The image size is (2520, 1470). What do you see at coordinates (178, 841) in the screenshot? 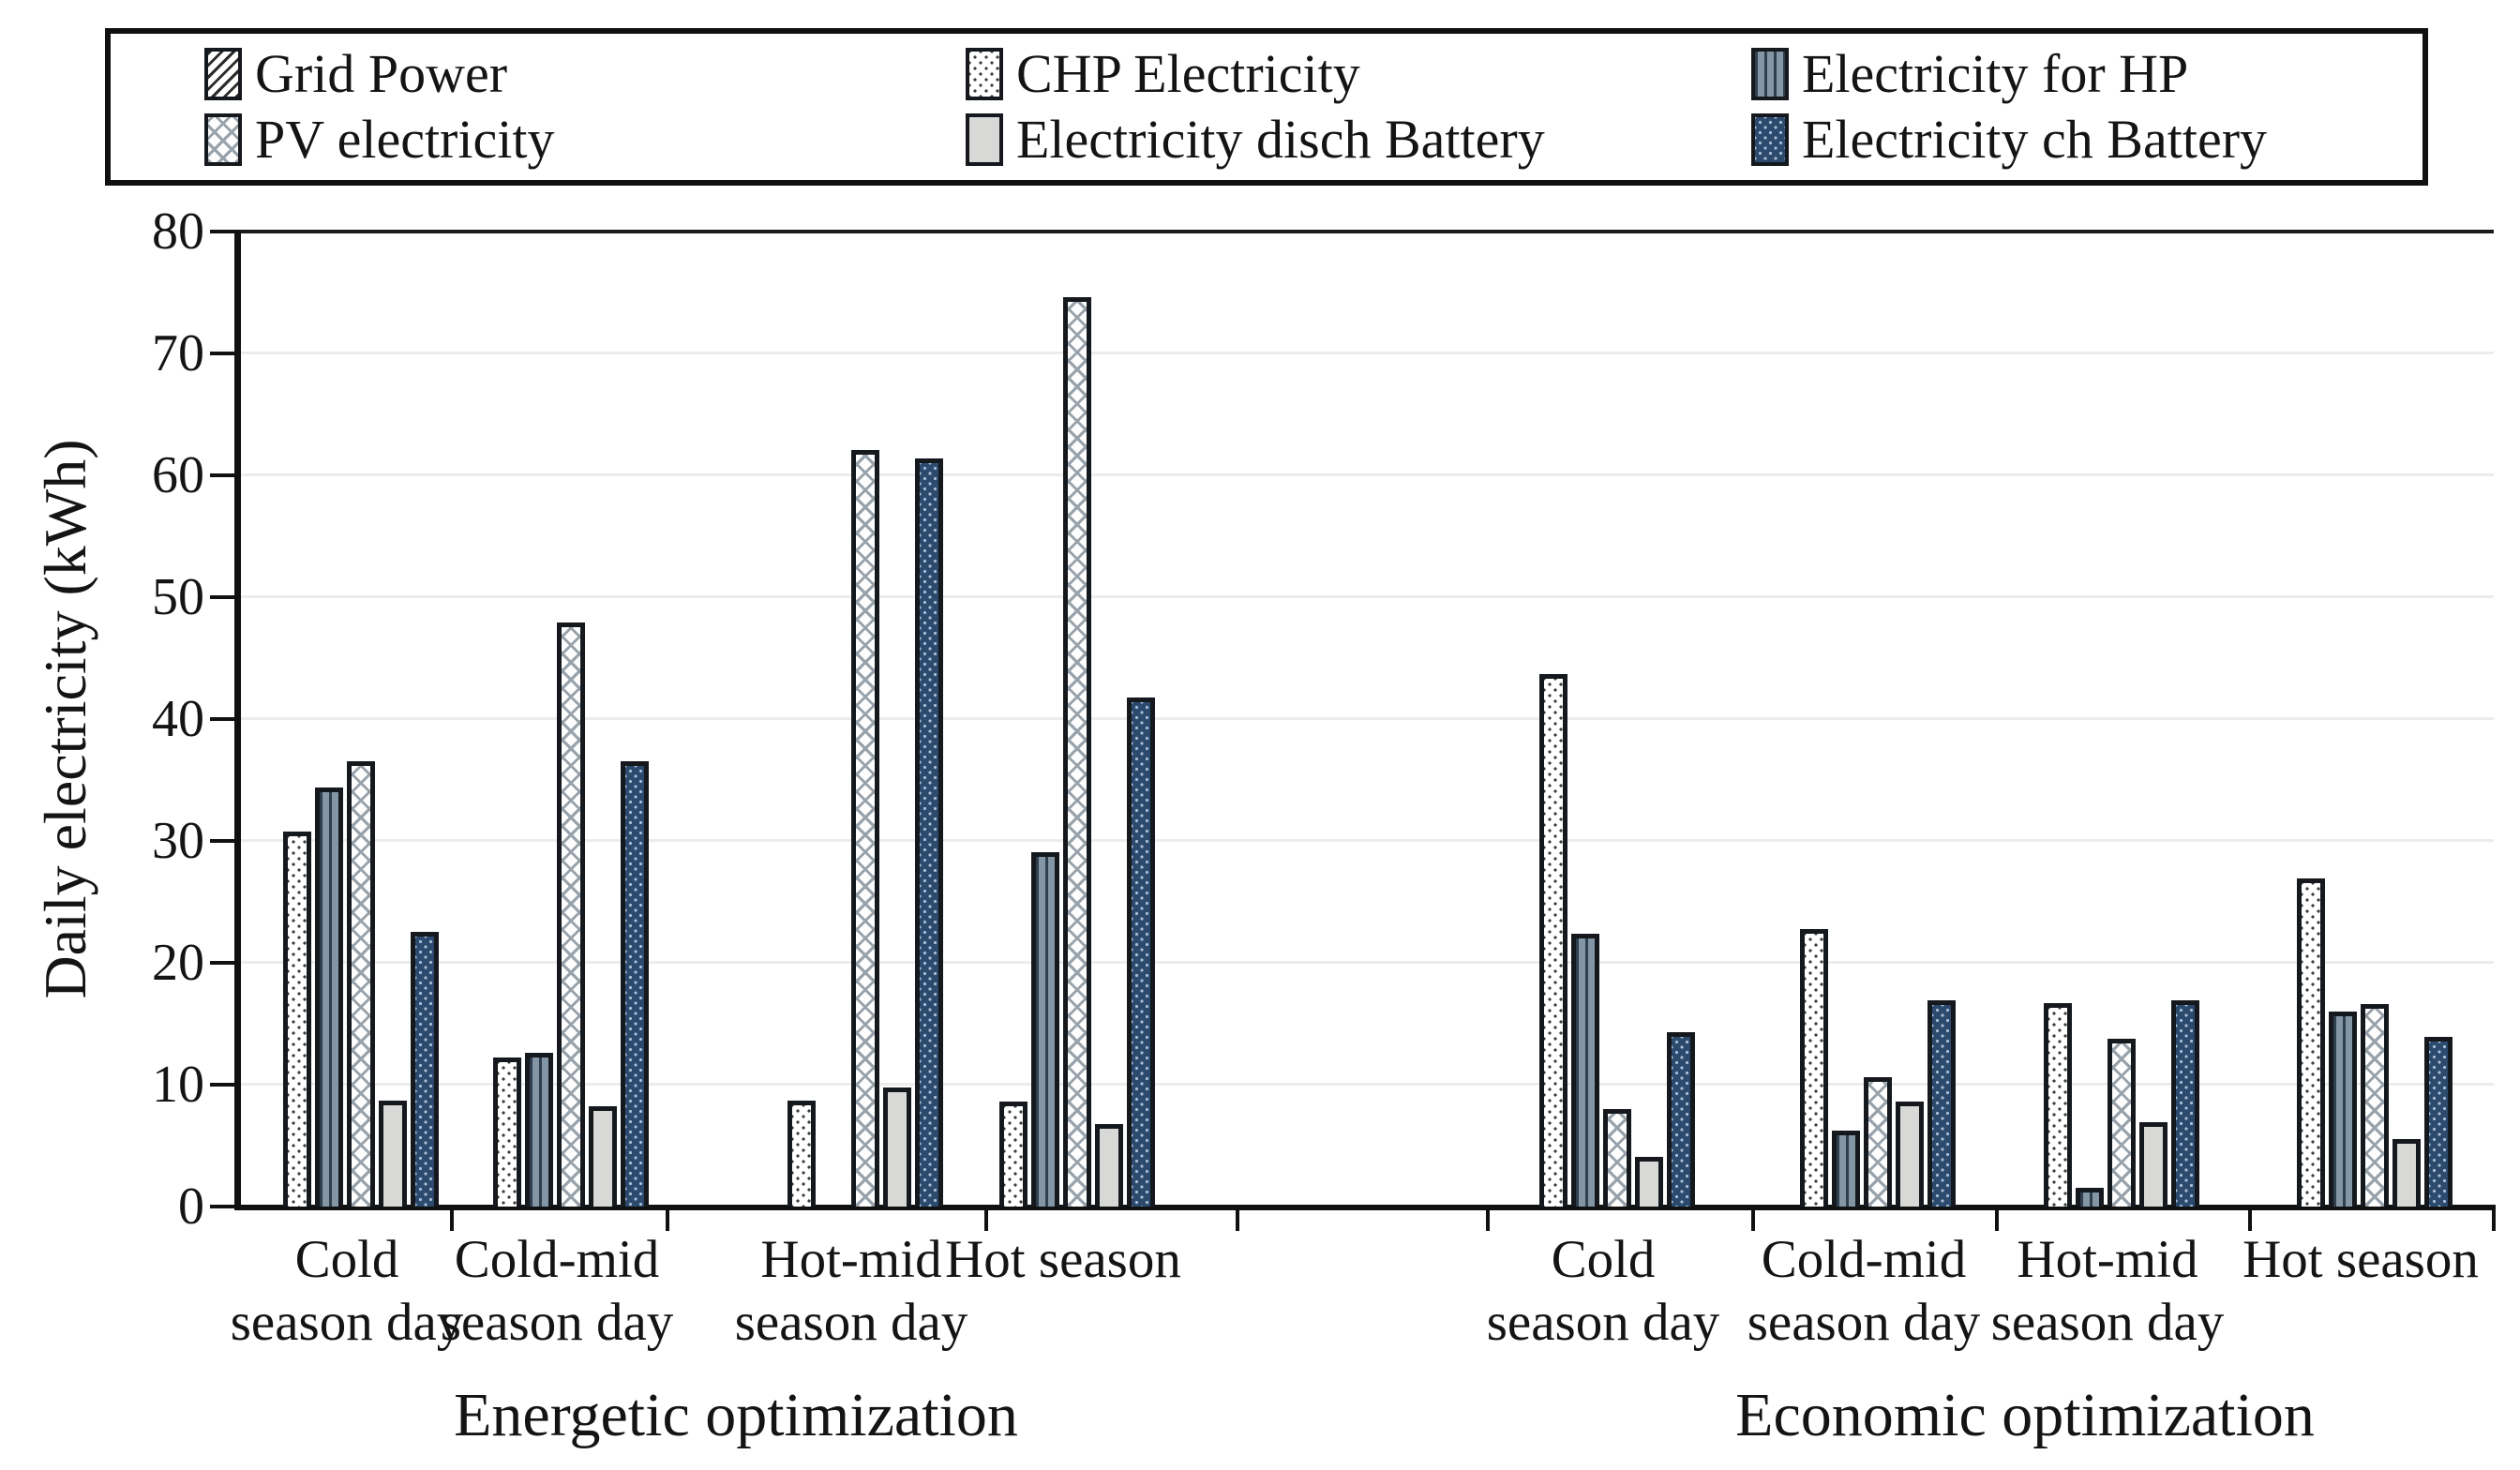
I see `y-tick-label: 30` at bounding box center [178, 841].